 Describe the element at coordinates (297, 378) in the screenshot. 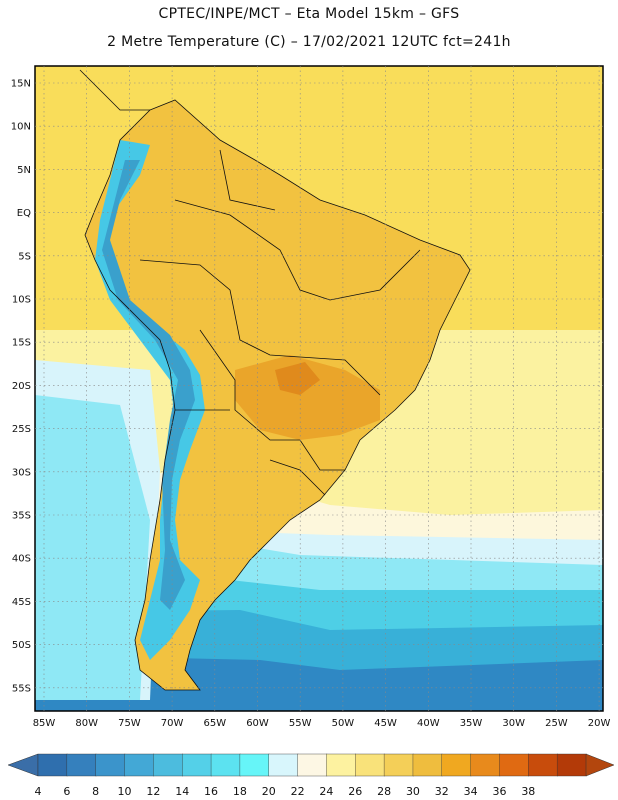

I see `interior-hotspot` at that location.